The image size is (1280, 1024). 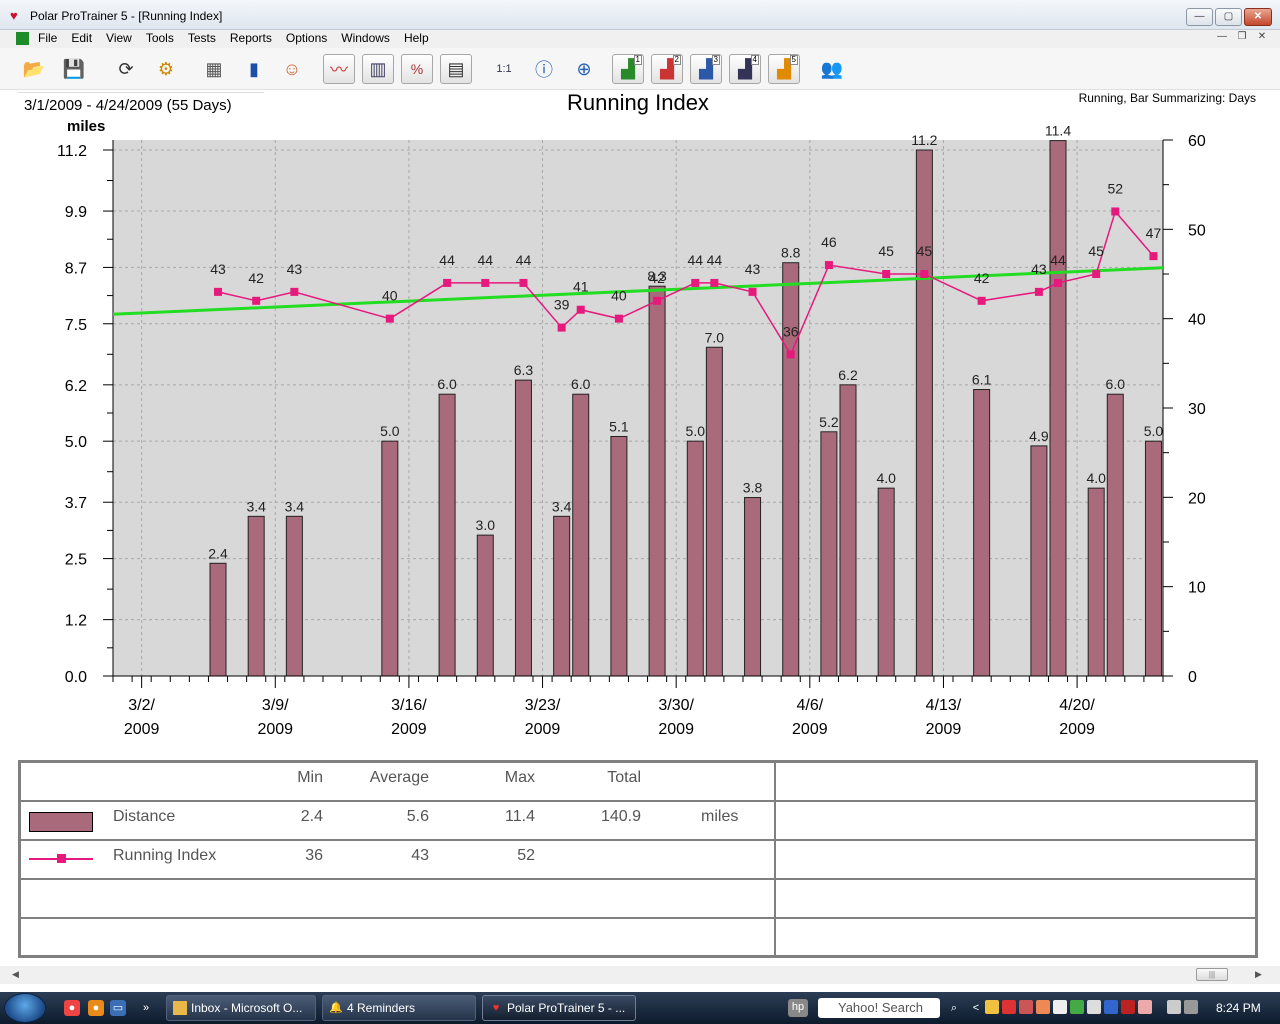 I want to click on menu-options: Options, so click(x=306, y=38).